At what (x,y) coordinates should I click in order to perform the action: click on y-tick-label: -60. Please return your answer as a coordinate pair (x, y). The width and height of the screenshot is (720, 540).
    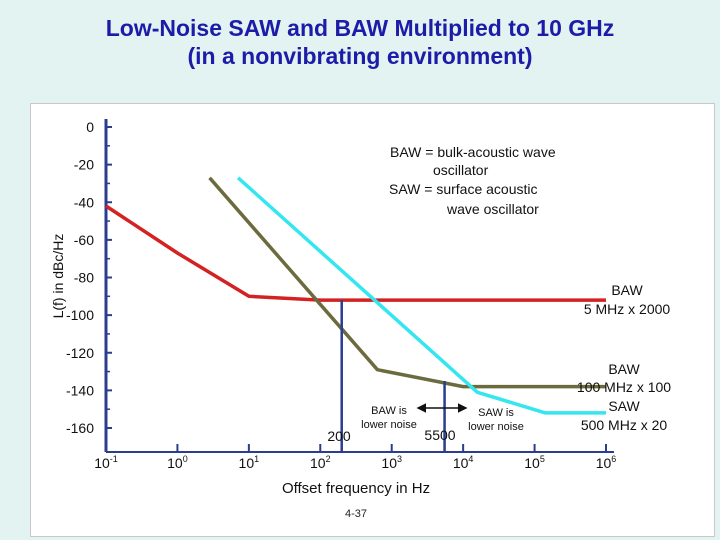
    Looking at the image, I should click on (84, 240).